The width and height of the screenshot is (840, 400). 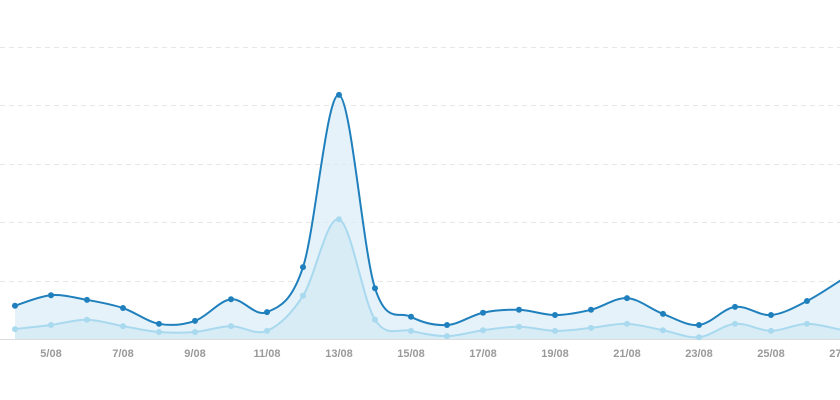 I want to click on x-tick-label: 13/08, so click(x=339, y=354).